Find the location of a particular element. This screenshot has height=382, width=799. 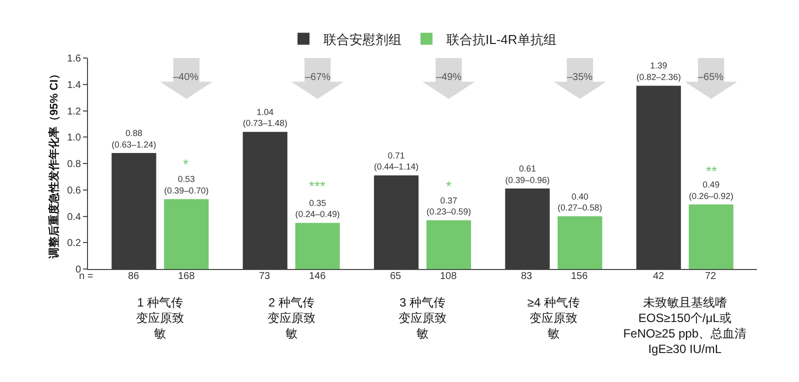

y-tick-label: 1.2 is located at coordinates (74, 112).